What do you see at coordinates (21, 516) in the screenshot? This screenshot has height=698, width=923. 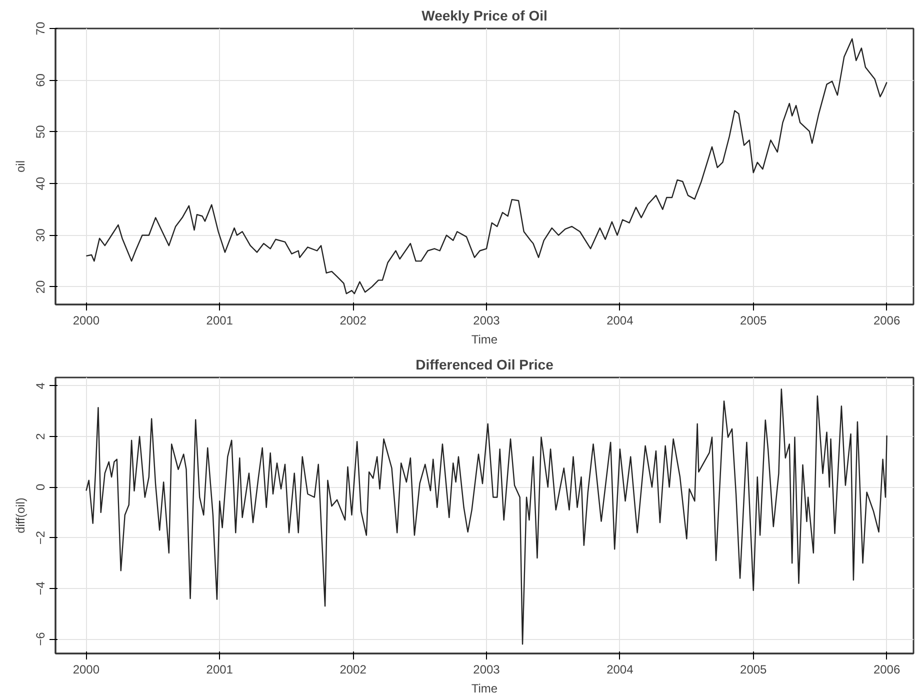 I see `y-axis-title: diff(oil)` at bounding box center [21, 516].